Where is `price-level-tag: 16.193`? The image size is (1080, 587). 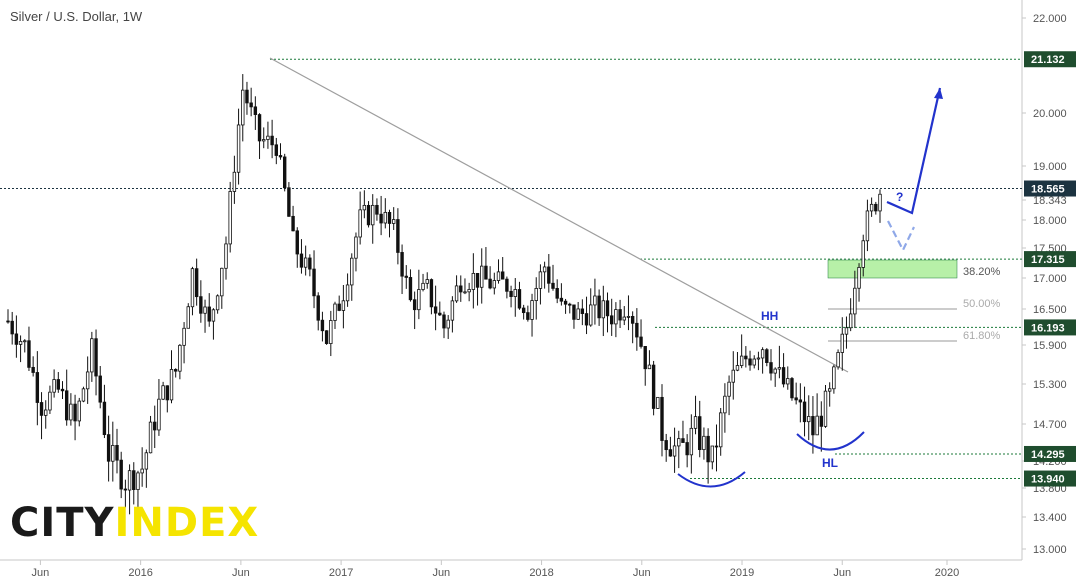 price-level-tag: 16.193 is located at coordinates (1050, 327).